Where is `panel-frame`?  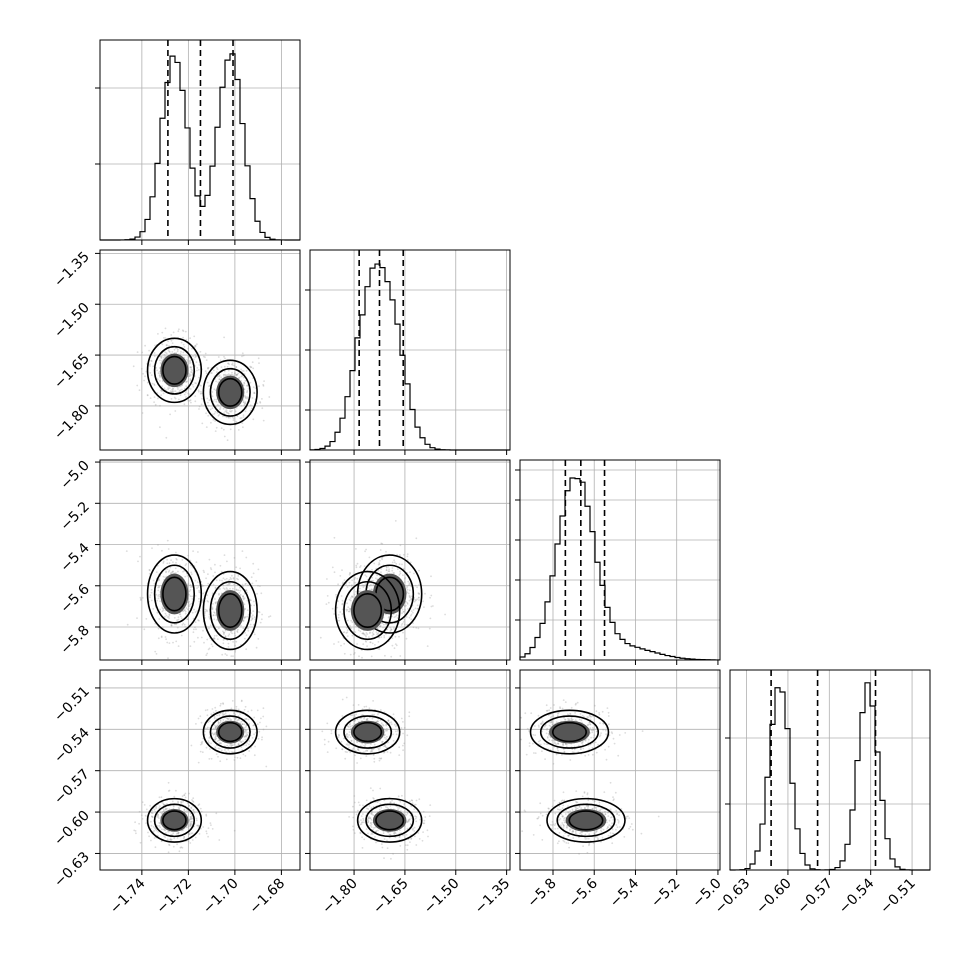 panel-frame is located at coordinates (410, 770).